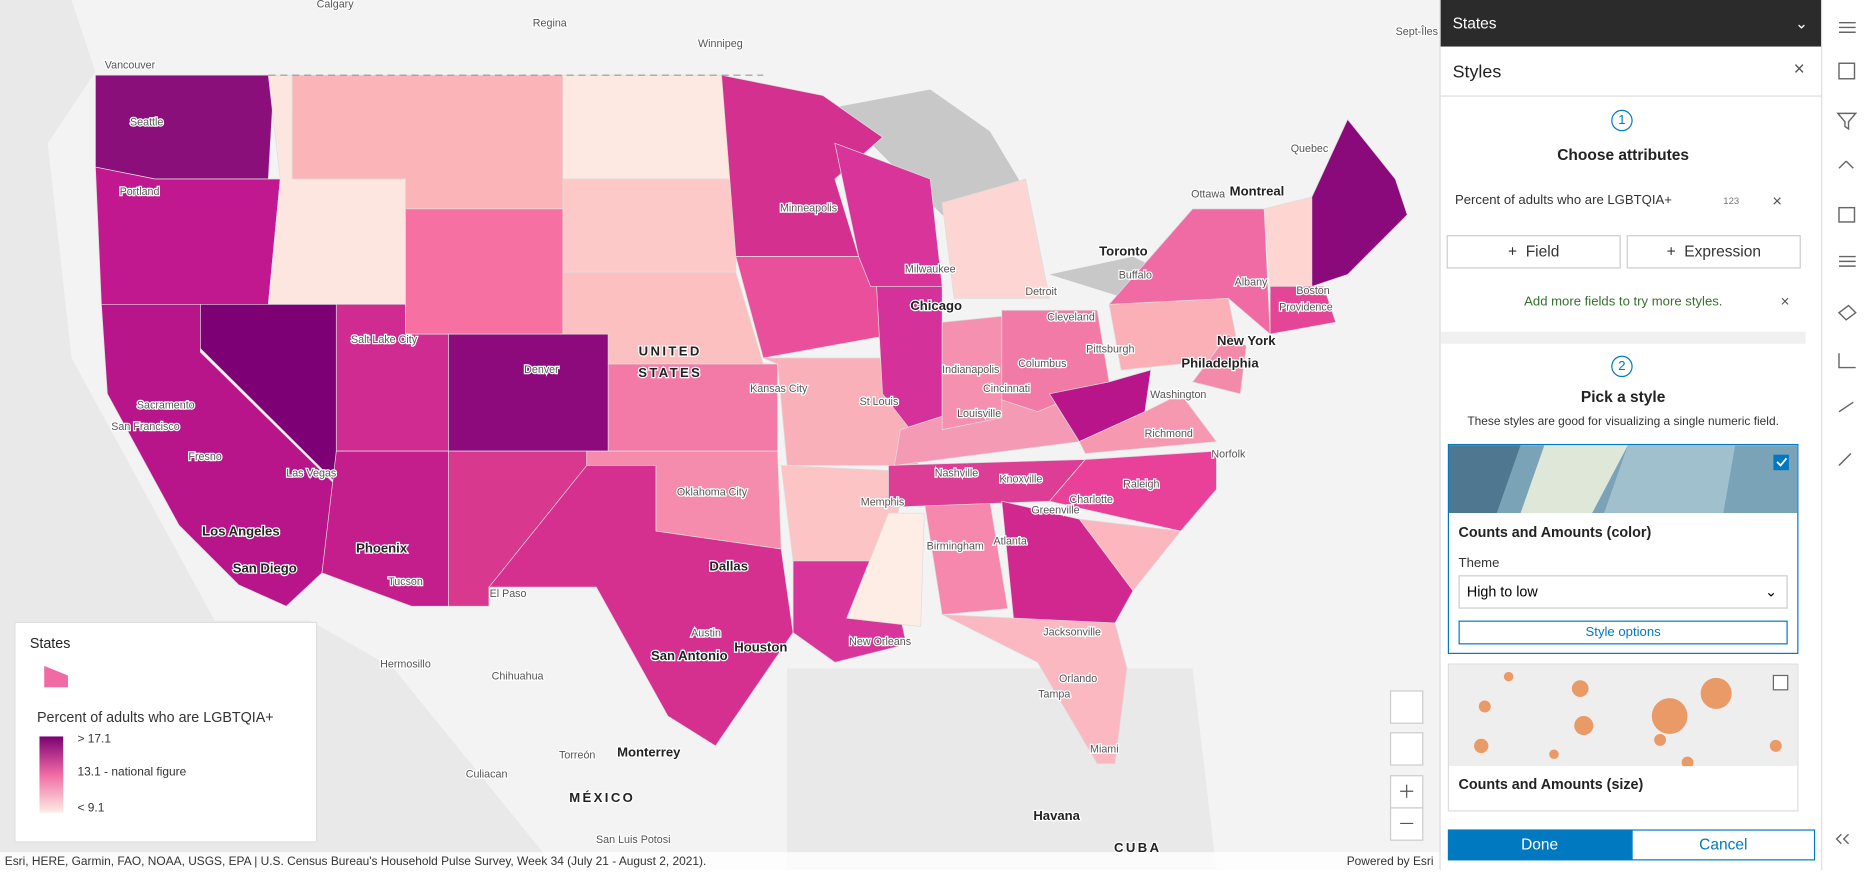 This screenshot has width=1870, height=876. Describe the element at coordinates (1723, 845) in the screenshot. I see `cancel-button: Cancel` at that location.